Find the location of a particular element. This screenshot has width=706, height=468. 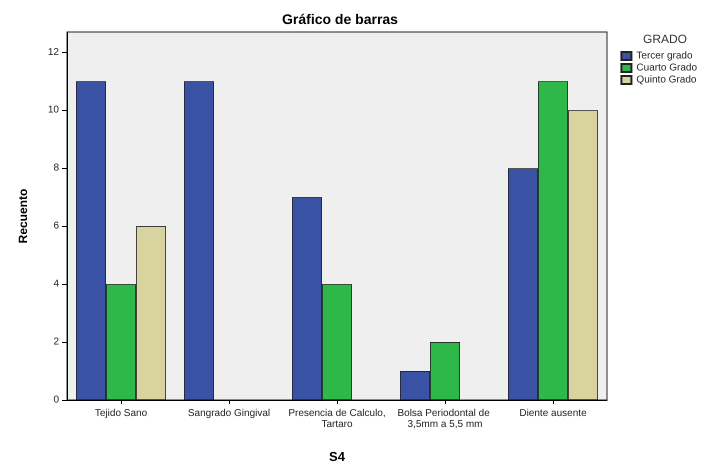

chart-title: Gráfico de barras is located at coordinates (340, 19).